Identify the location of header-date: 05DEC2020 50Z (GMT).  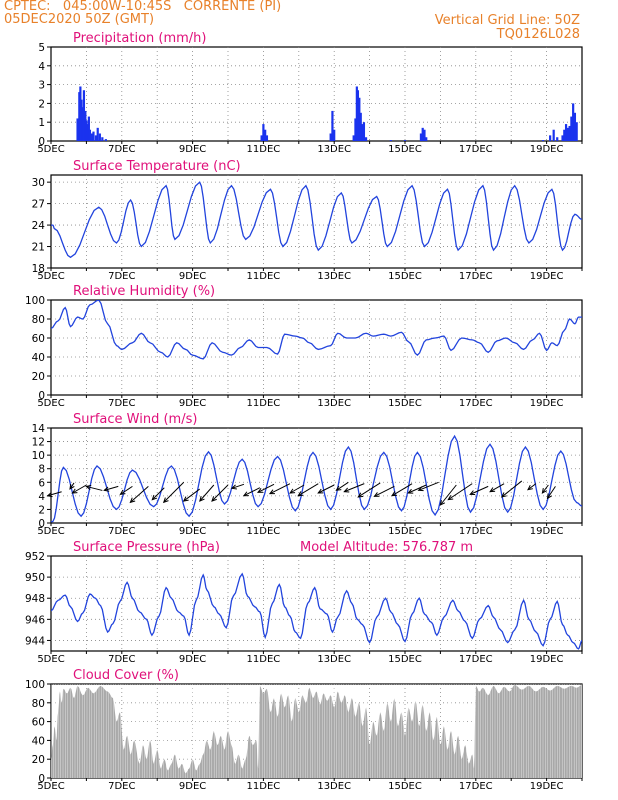
(79, 19).